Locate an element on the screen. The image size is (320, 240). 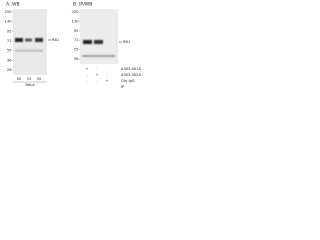
panel-label: B. IP/WB is located at coordinates (82, 5).